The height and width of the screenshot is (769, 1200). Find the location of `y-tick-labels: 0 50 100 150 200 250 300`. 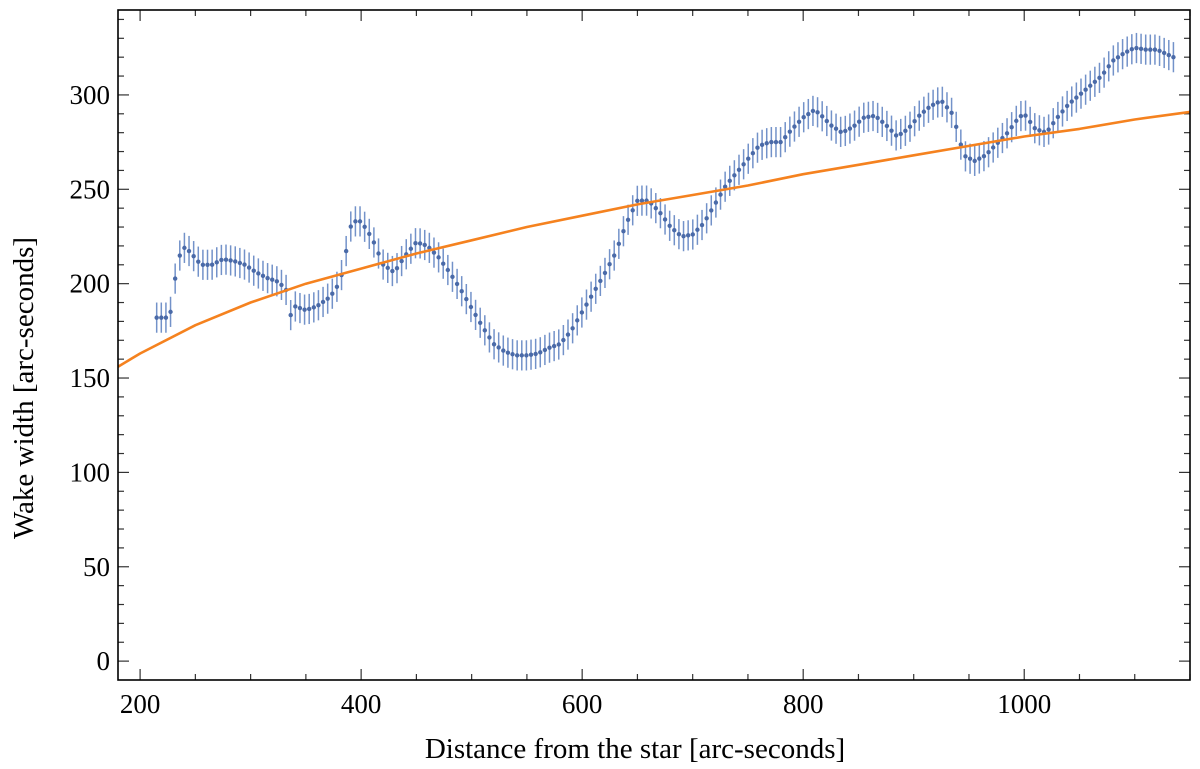

y-tick-labels: 0 50 100 150 200 250 300 is located at coordinates (90, 378).